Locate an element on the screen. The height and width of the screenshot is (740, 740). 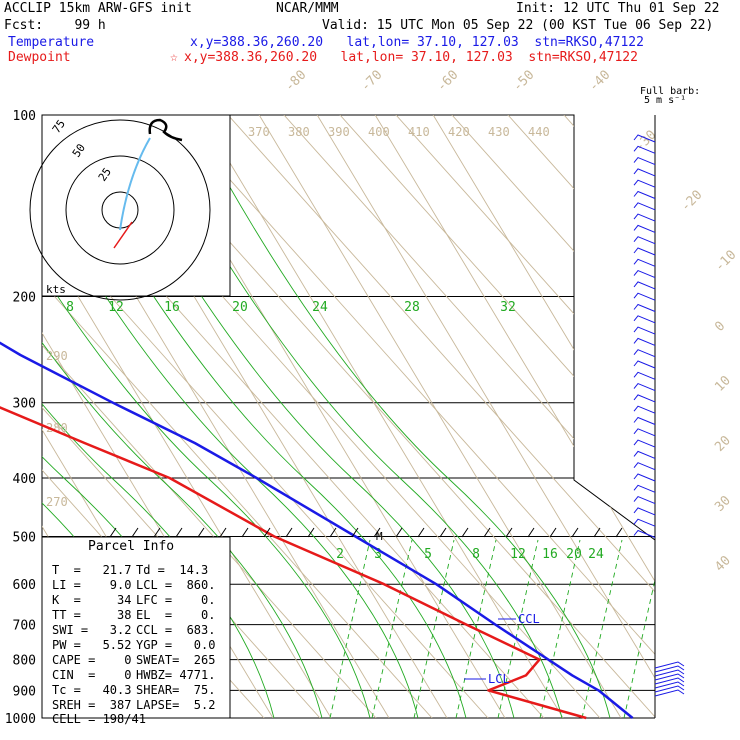
theta-label: 440 is located at coordinates (539, 132).